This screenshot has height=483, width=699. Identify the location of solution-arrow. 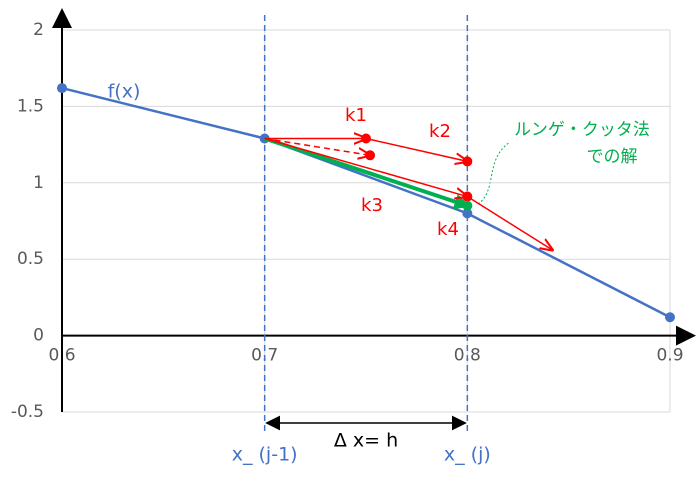
(367, 173).